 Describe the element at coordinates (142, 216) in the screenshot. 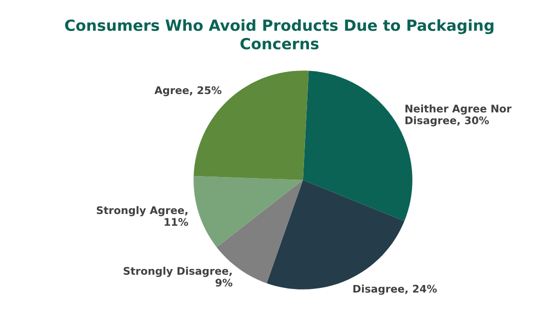

I see `slice-label: Strongly Agree, 11%` at that location.